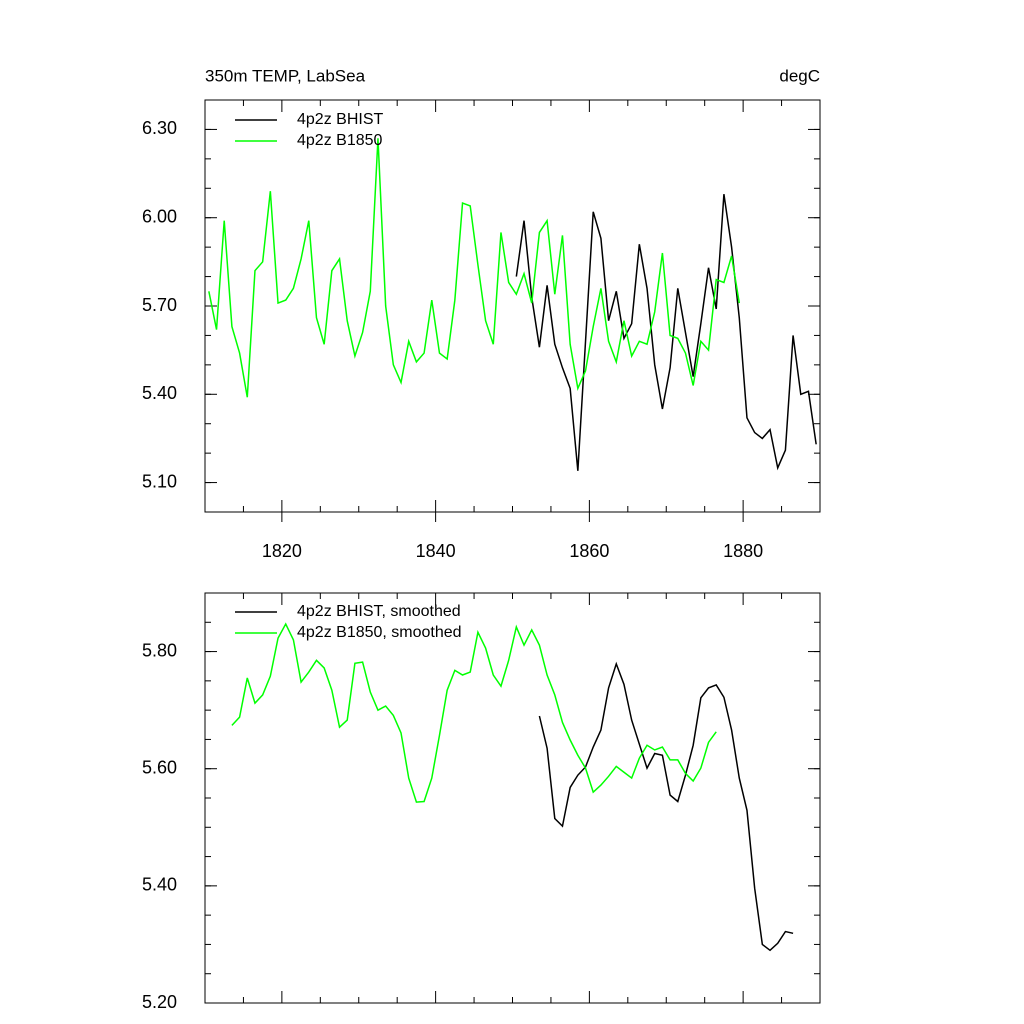  What do you see at coordinates (159, 1002) in the screenshot?
I see `y-tick-label: 5.20` at bounding box center [159, 1002].